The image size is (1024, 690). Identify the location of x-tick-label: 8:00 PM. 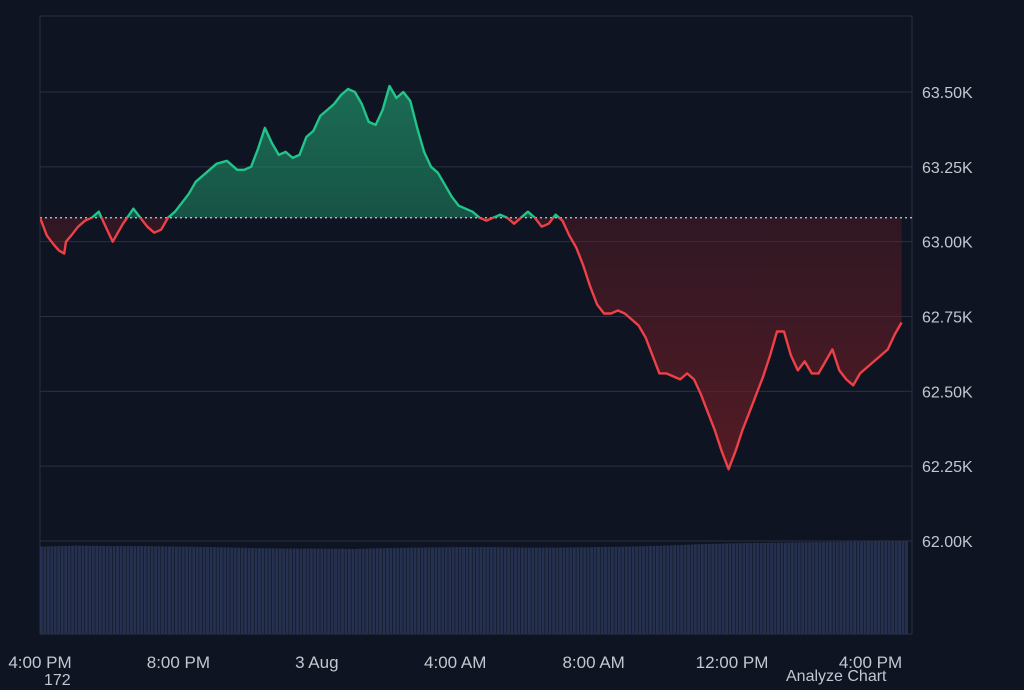
(178, 662).